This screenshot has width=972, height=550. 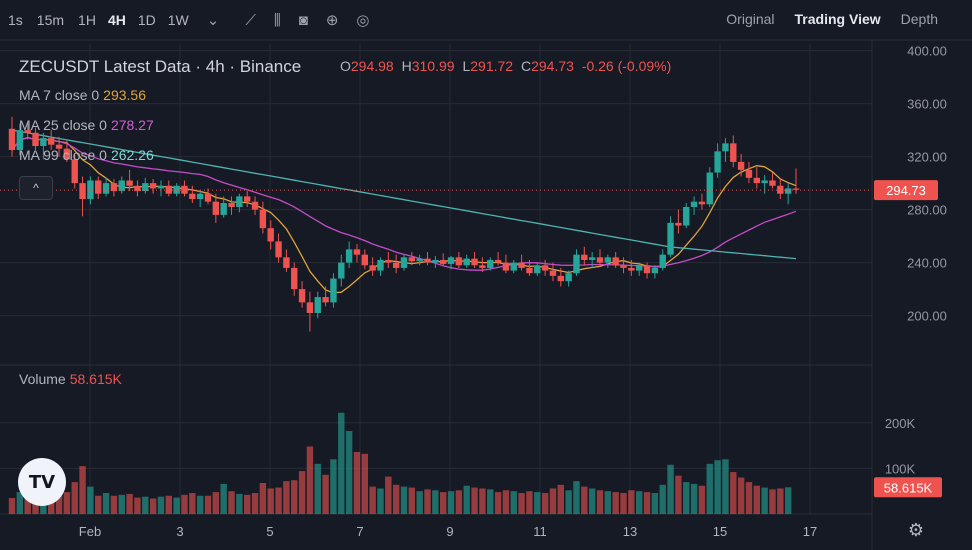 What do you see at coordinates (250, 20) in the screenshot?
I see `candles-icon: ⟋` at bounding box center [250, 20].